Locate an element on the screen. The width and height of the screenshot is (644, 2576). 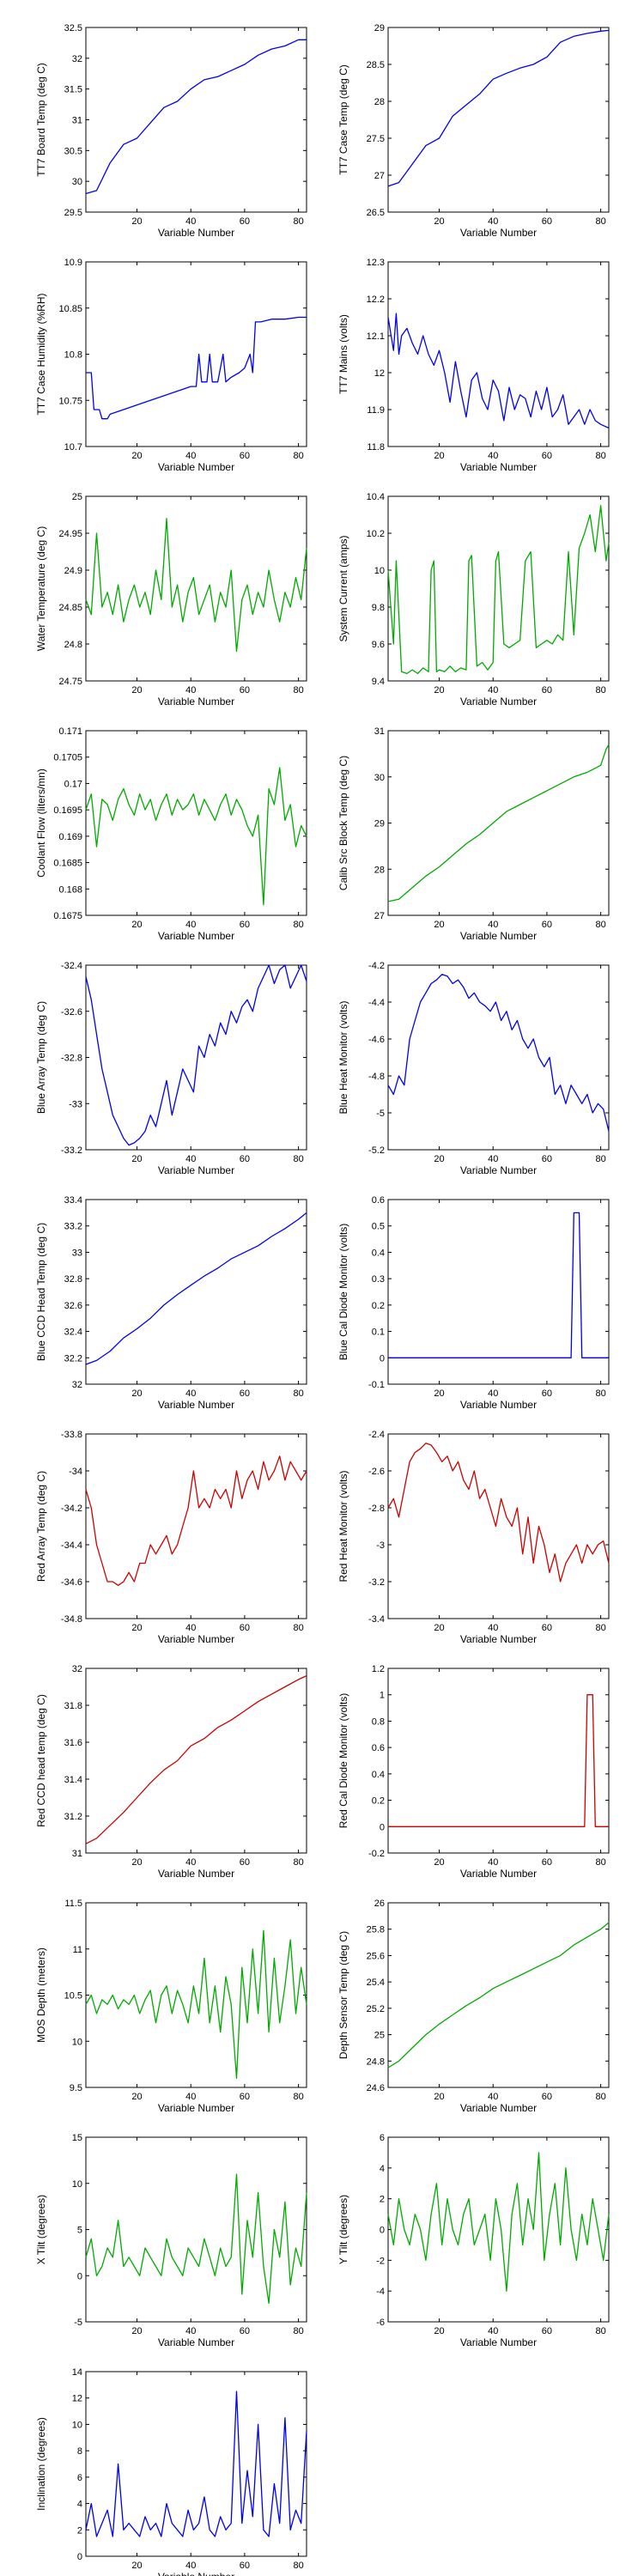
y-tick-label: -4.4 is located at coordinates (377, 1003).